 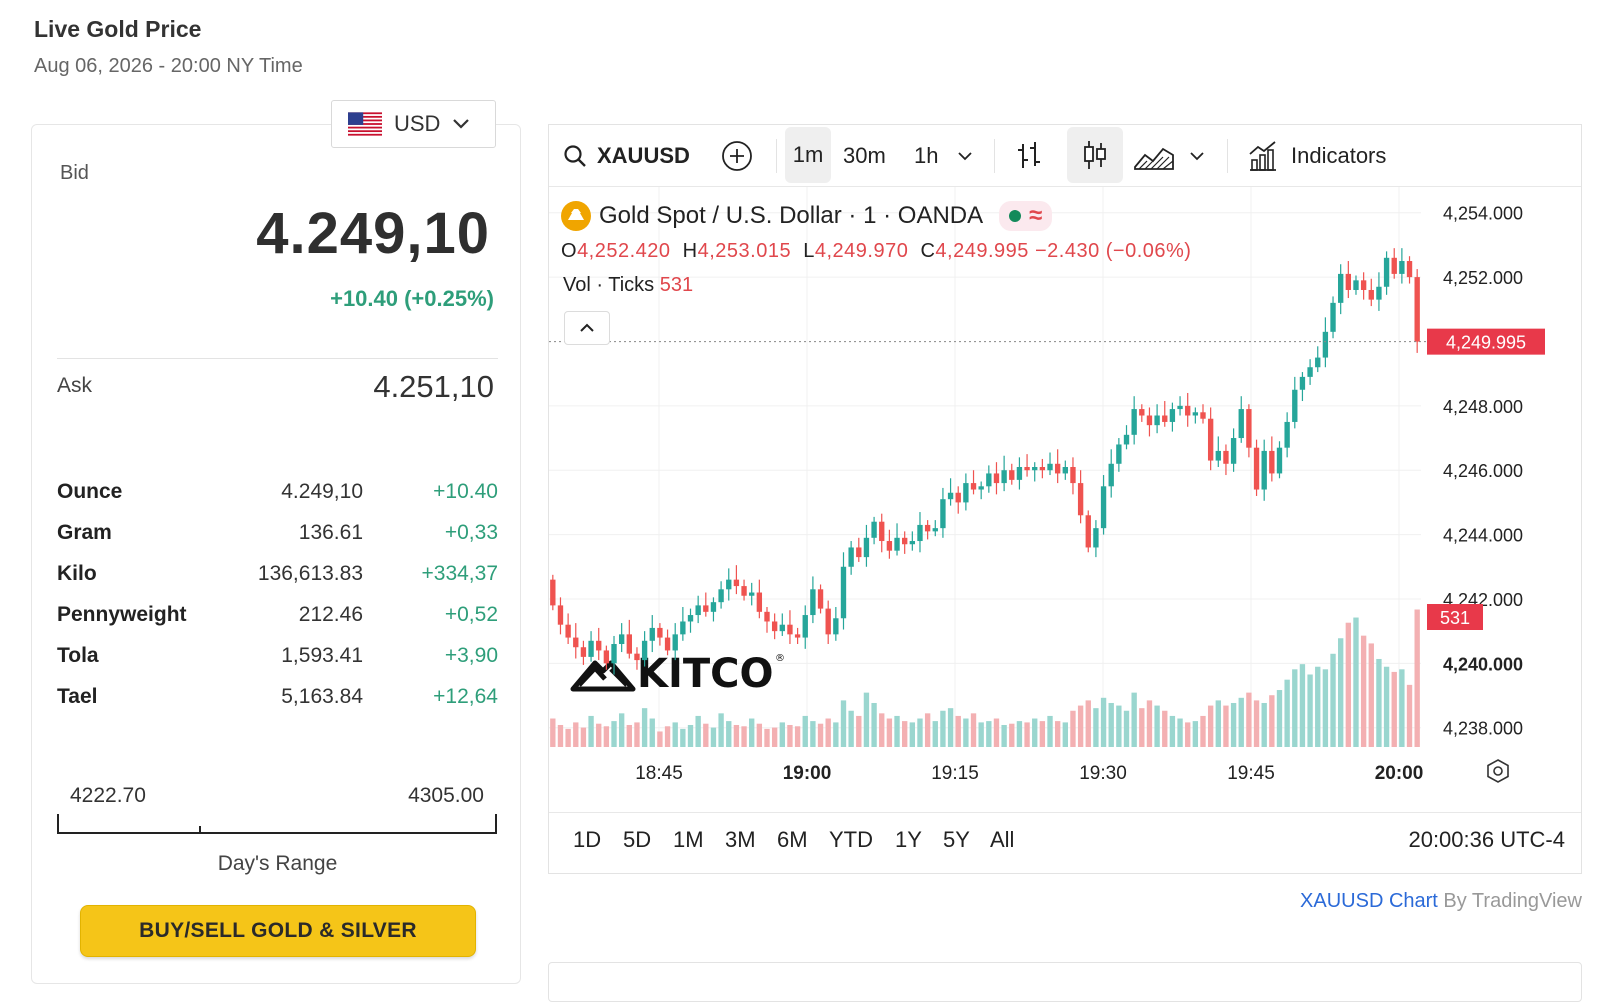 What do you see at coordinates (365, 124) in the screenshot?
I see `us-flag-icon` at bounding box center [365, 124].